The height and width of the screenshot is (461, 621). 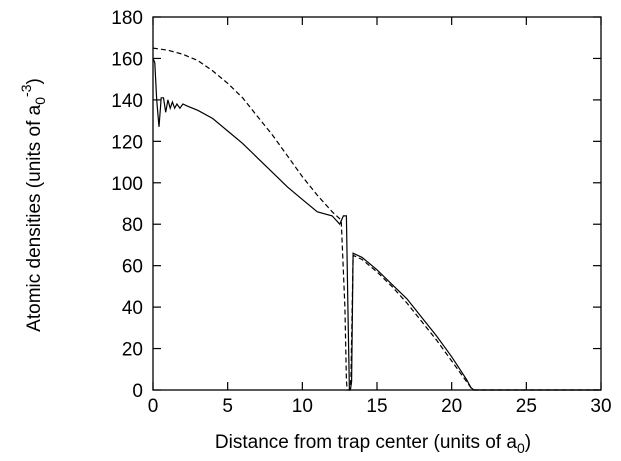 I want to click on y-tick-label: 160, so click(x=127, y=59).